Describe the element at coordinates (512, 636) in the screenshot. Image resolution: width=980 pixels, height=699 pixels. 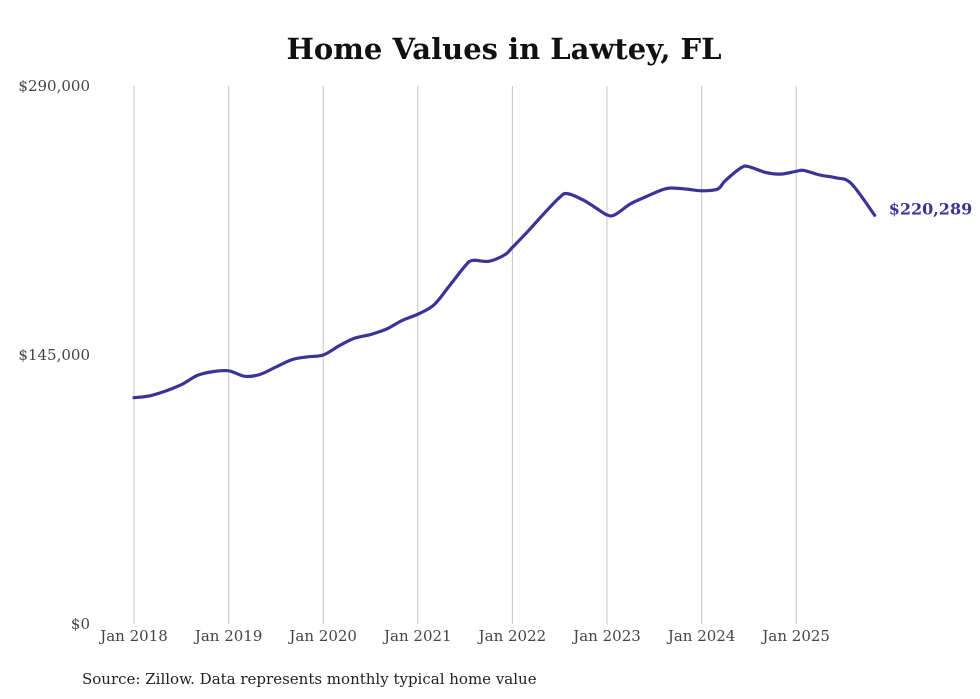
I see `x-tick-label: Jan 2022` at that location.